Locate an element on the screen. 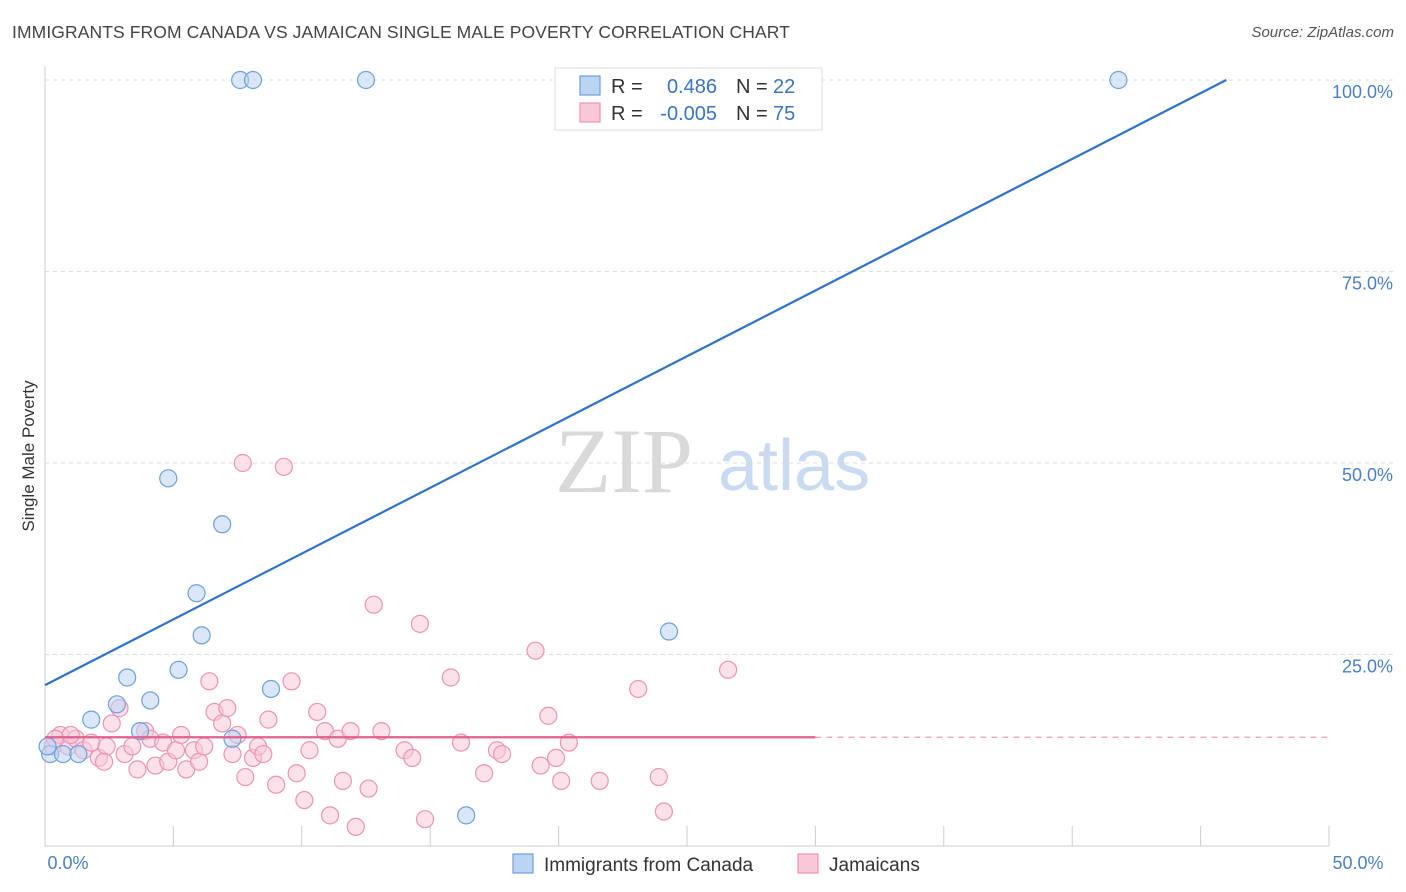 The image size is (1406, 892). legend-r-label-canada: R = is located at coordinates (627, 87).